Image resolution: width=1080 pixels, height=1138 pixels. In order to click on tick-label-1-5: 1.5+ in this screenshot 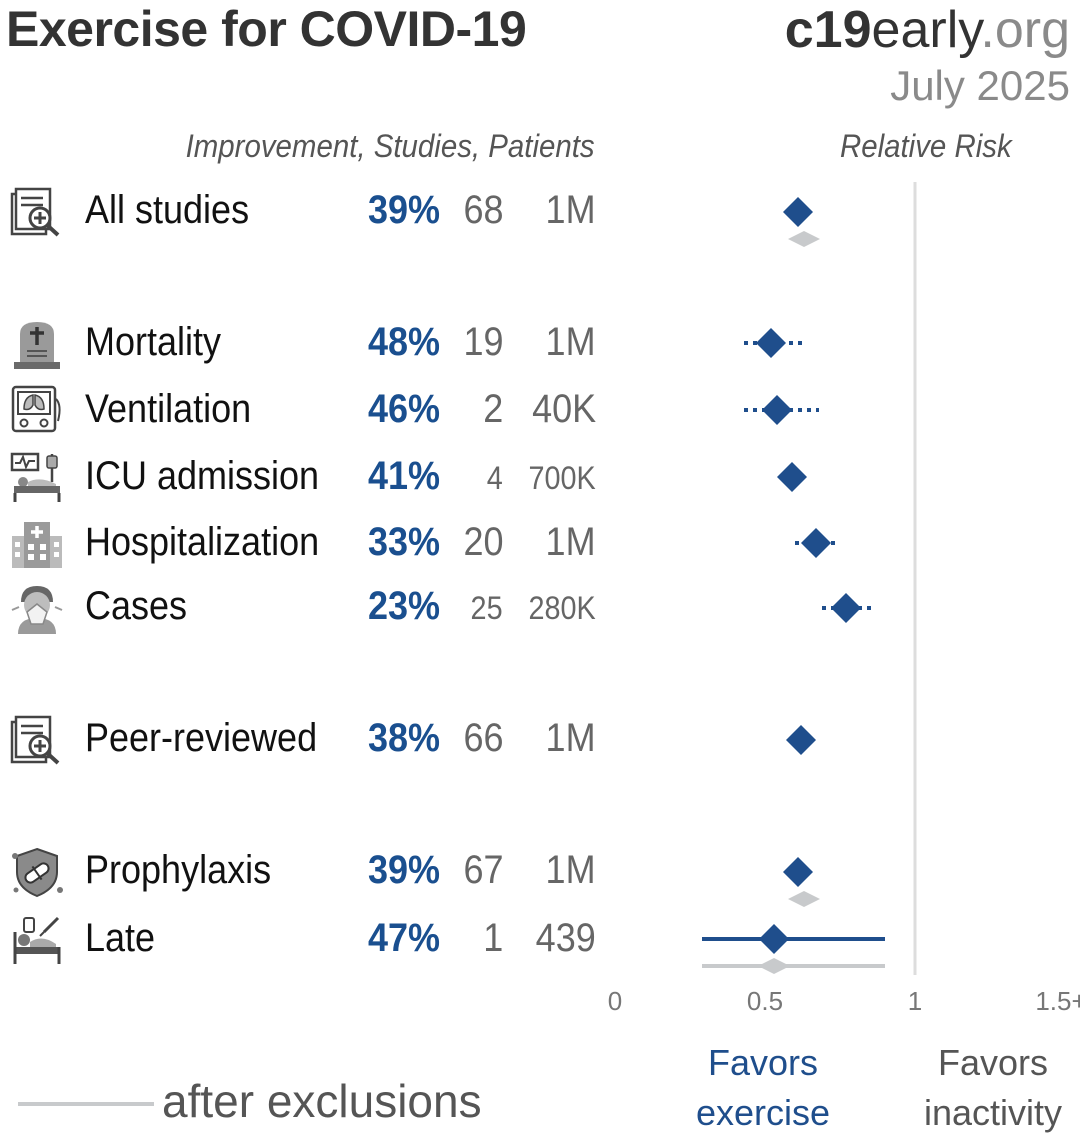, I will do `click(1057, 1001)`.